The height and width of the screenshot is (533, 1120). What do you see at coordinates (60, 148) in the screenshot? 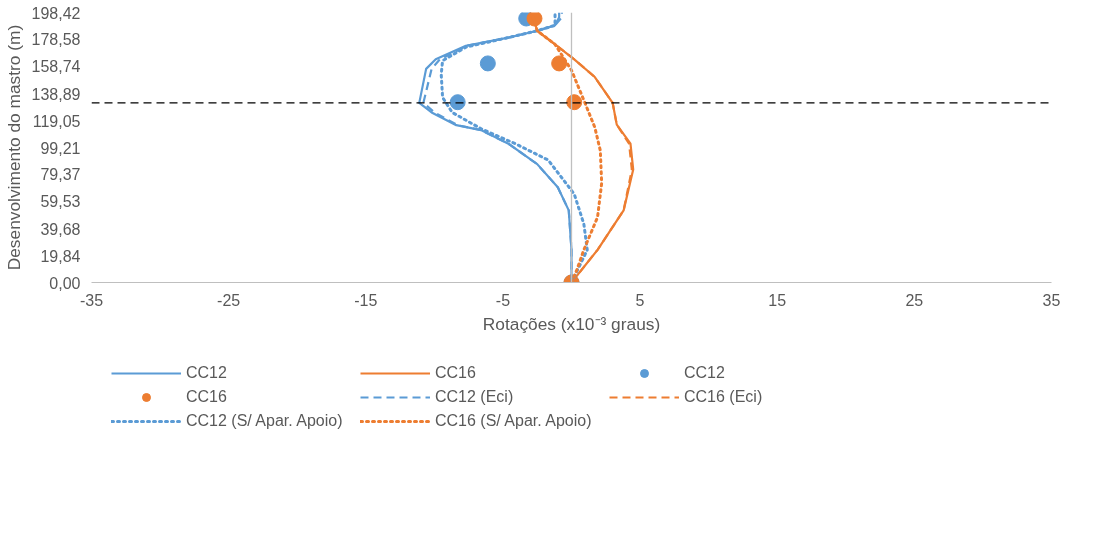
I see `y-tick-label: 99,21` at bounding box center [60, 148].